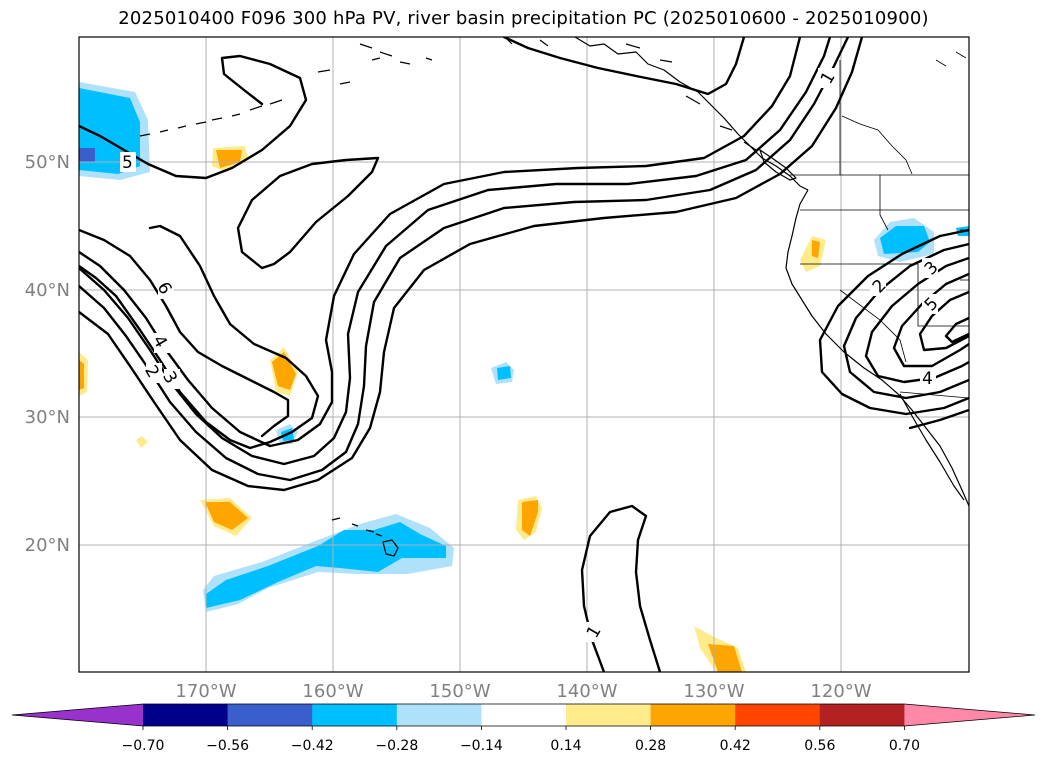 This screenshot has width=1047, height=765. Describe the element at coordinates (565, 746) in the screenshot. I see `colorbar-tick-label: 0.14` at that location.